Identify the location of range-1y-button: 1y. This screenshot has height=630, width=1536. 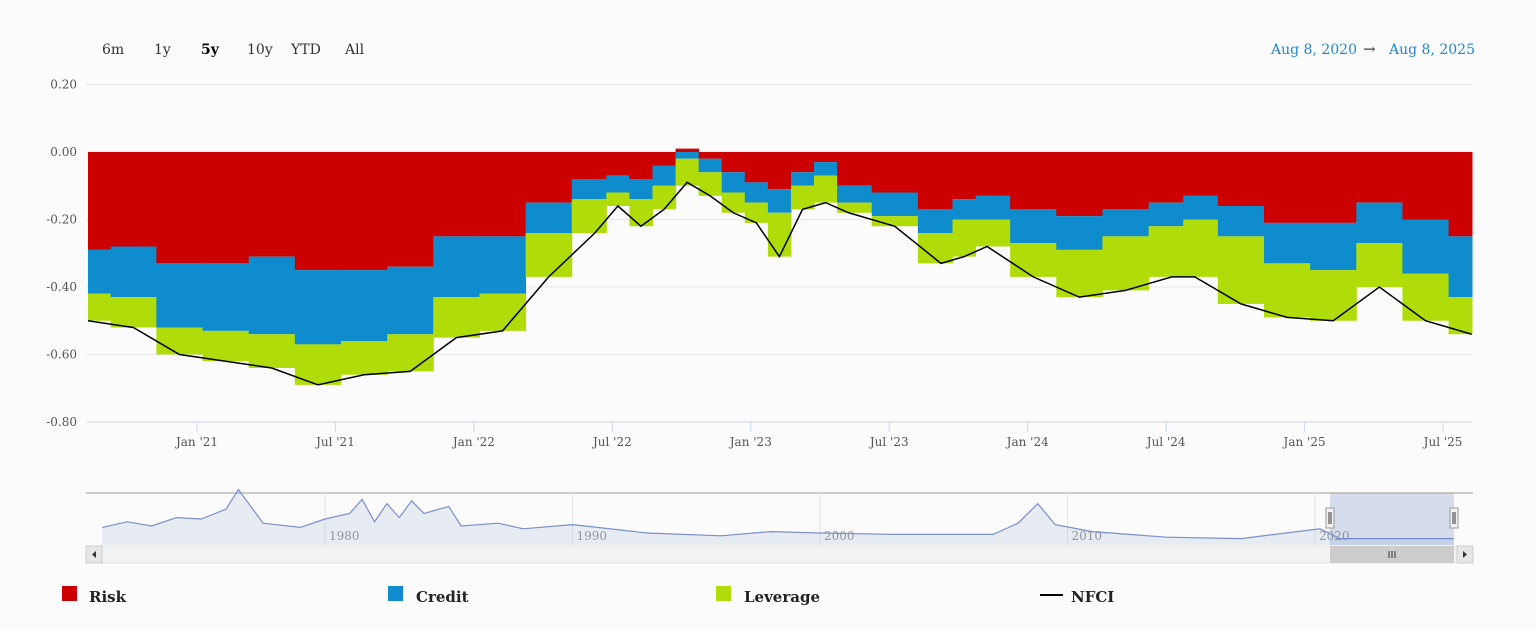
(162, 50).